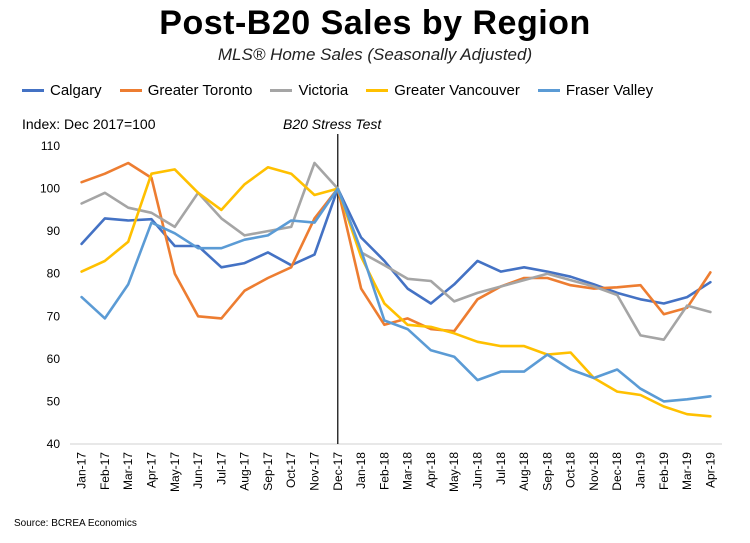 The width and height of the screenshot is (750, 543). What do you see at coordinates (547, 471) in the screenshot?
I see `x-tick-label: Sep-18` at bounding box center [547, 471].